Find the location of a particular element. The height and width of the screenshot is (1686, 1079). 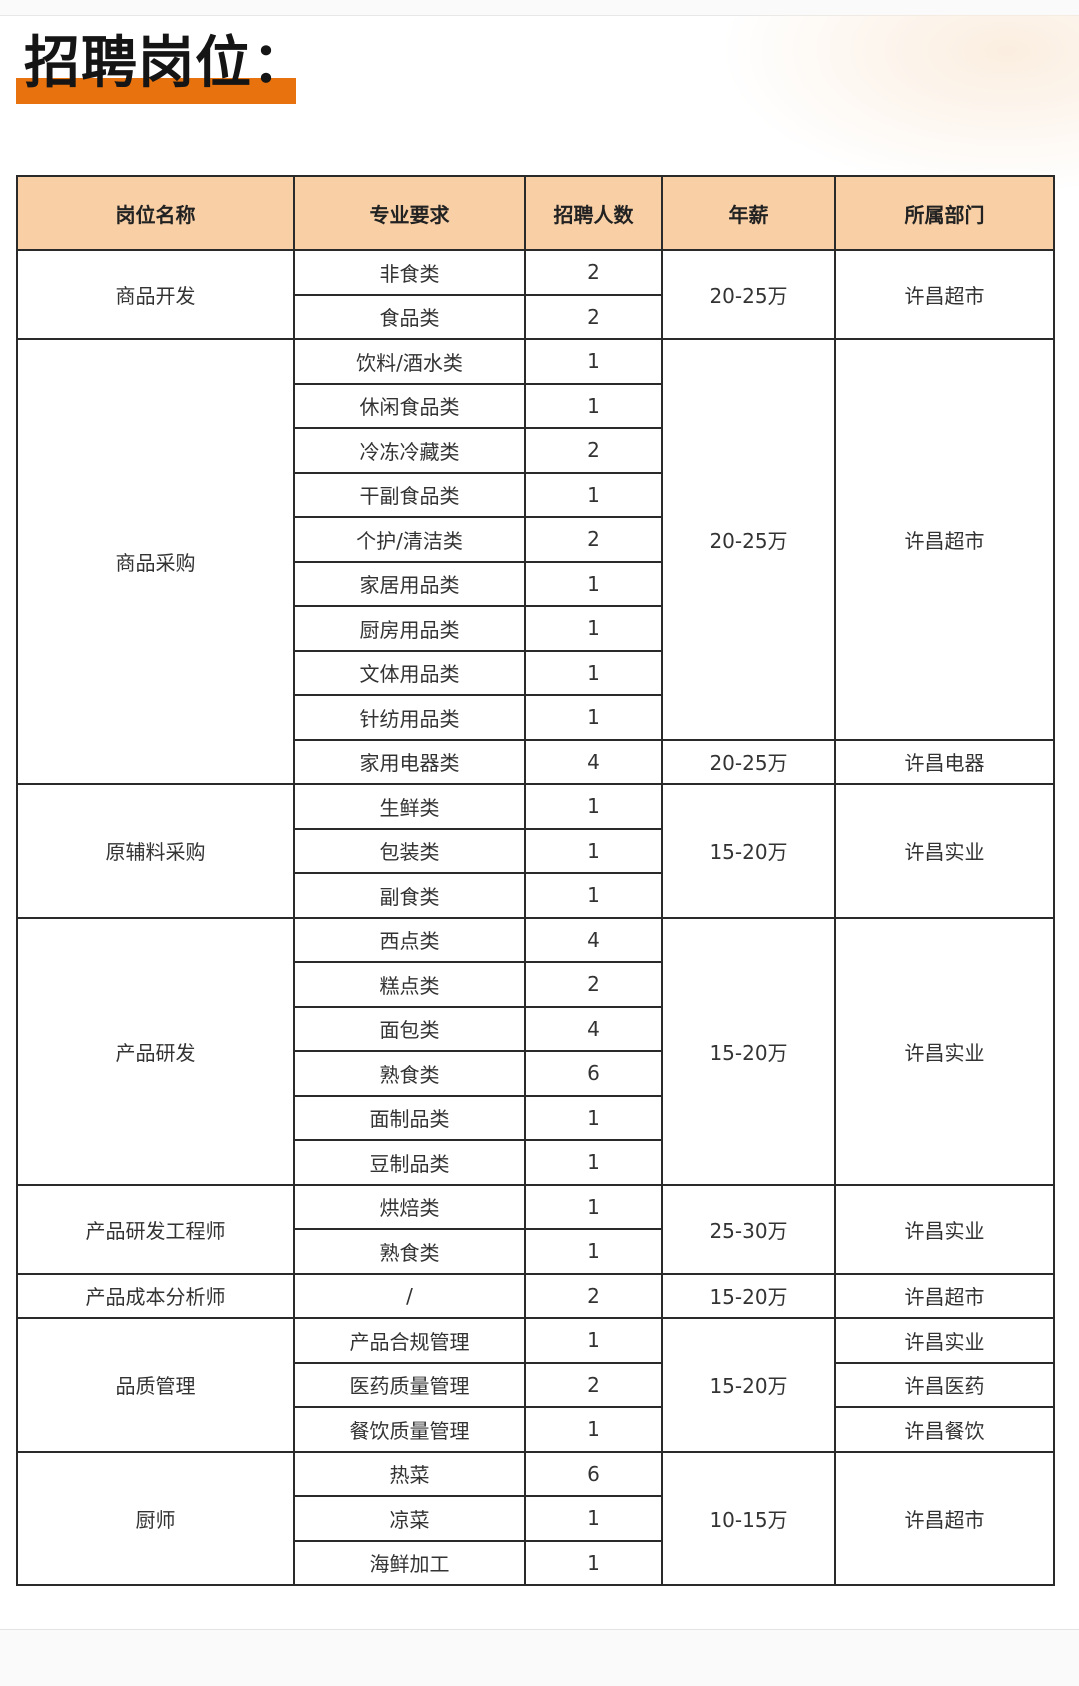

table-row: 熟食类 6 is located at coordinates (535, 1073).